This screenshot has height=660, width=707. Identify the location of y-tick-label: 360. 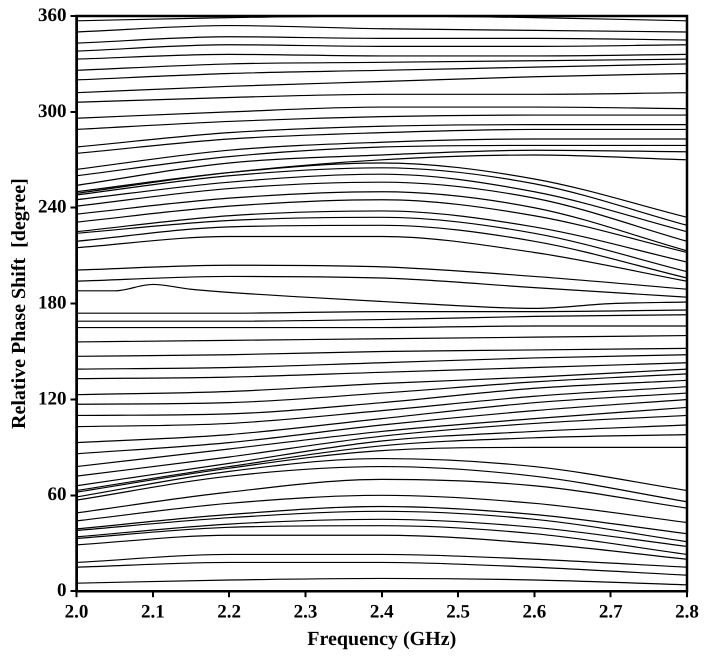
(52, 15).